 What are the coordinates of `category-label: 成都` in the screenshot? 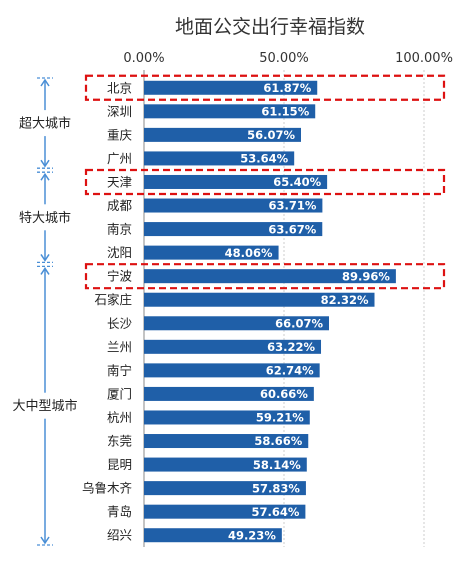 It's located at (120, 205).